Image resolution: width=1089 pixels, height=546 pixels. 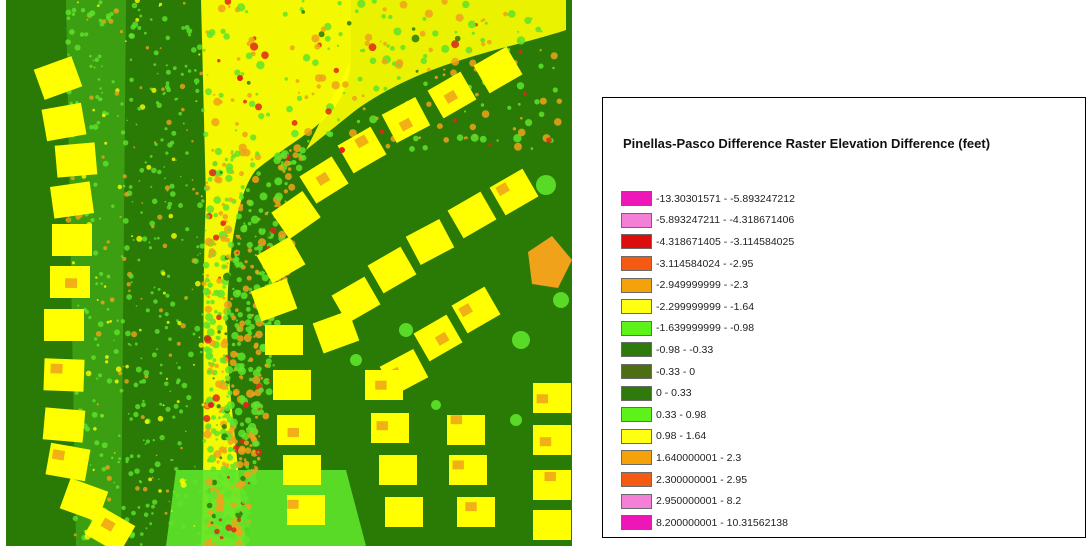 What do you see at coordinates (246, 405) in the screenshot?
I see `elevation-hotspot` at bounding box center [246, 405].